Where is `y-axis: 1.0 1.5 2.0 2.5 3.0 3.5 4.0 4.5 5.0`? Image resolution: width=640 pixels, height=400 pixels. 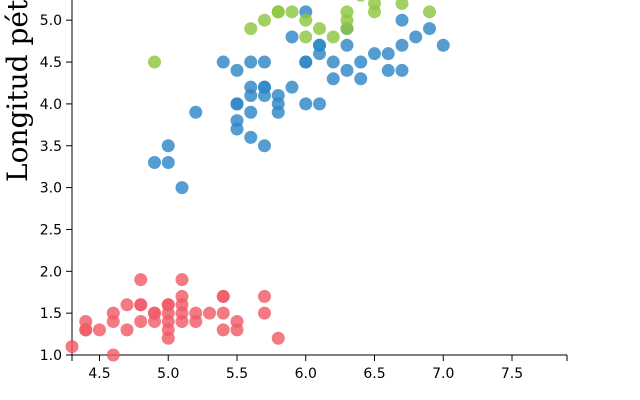 y-axis: 1.0 1.5 2.0 2.5 3.0 3.5 4.0 4.5 5.0 is located at coordinates (56, 182).